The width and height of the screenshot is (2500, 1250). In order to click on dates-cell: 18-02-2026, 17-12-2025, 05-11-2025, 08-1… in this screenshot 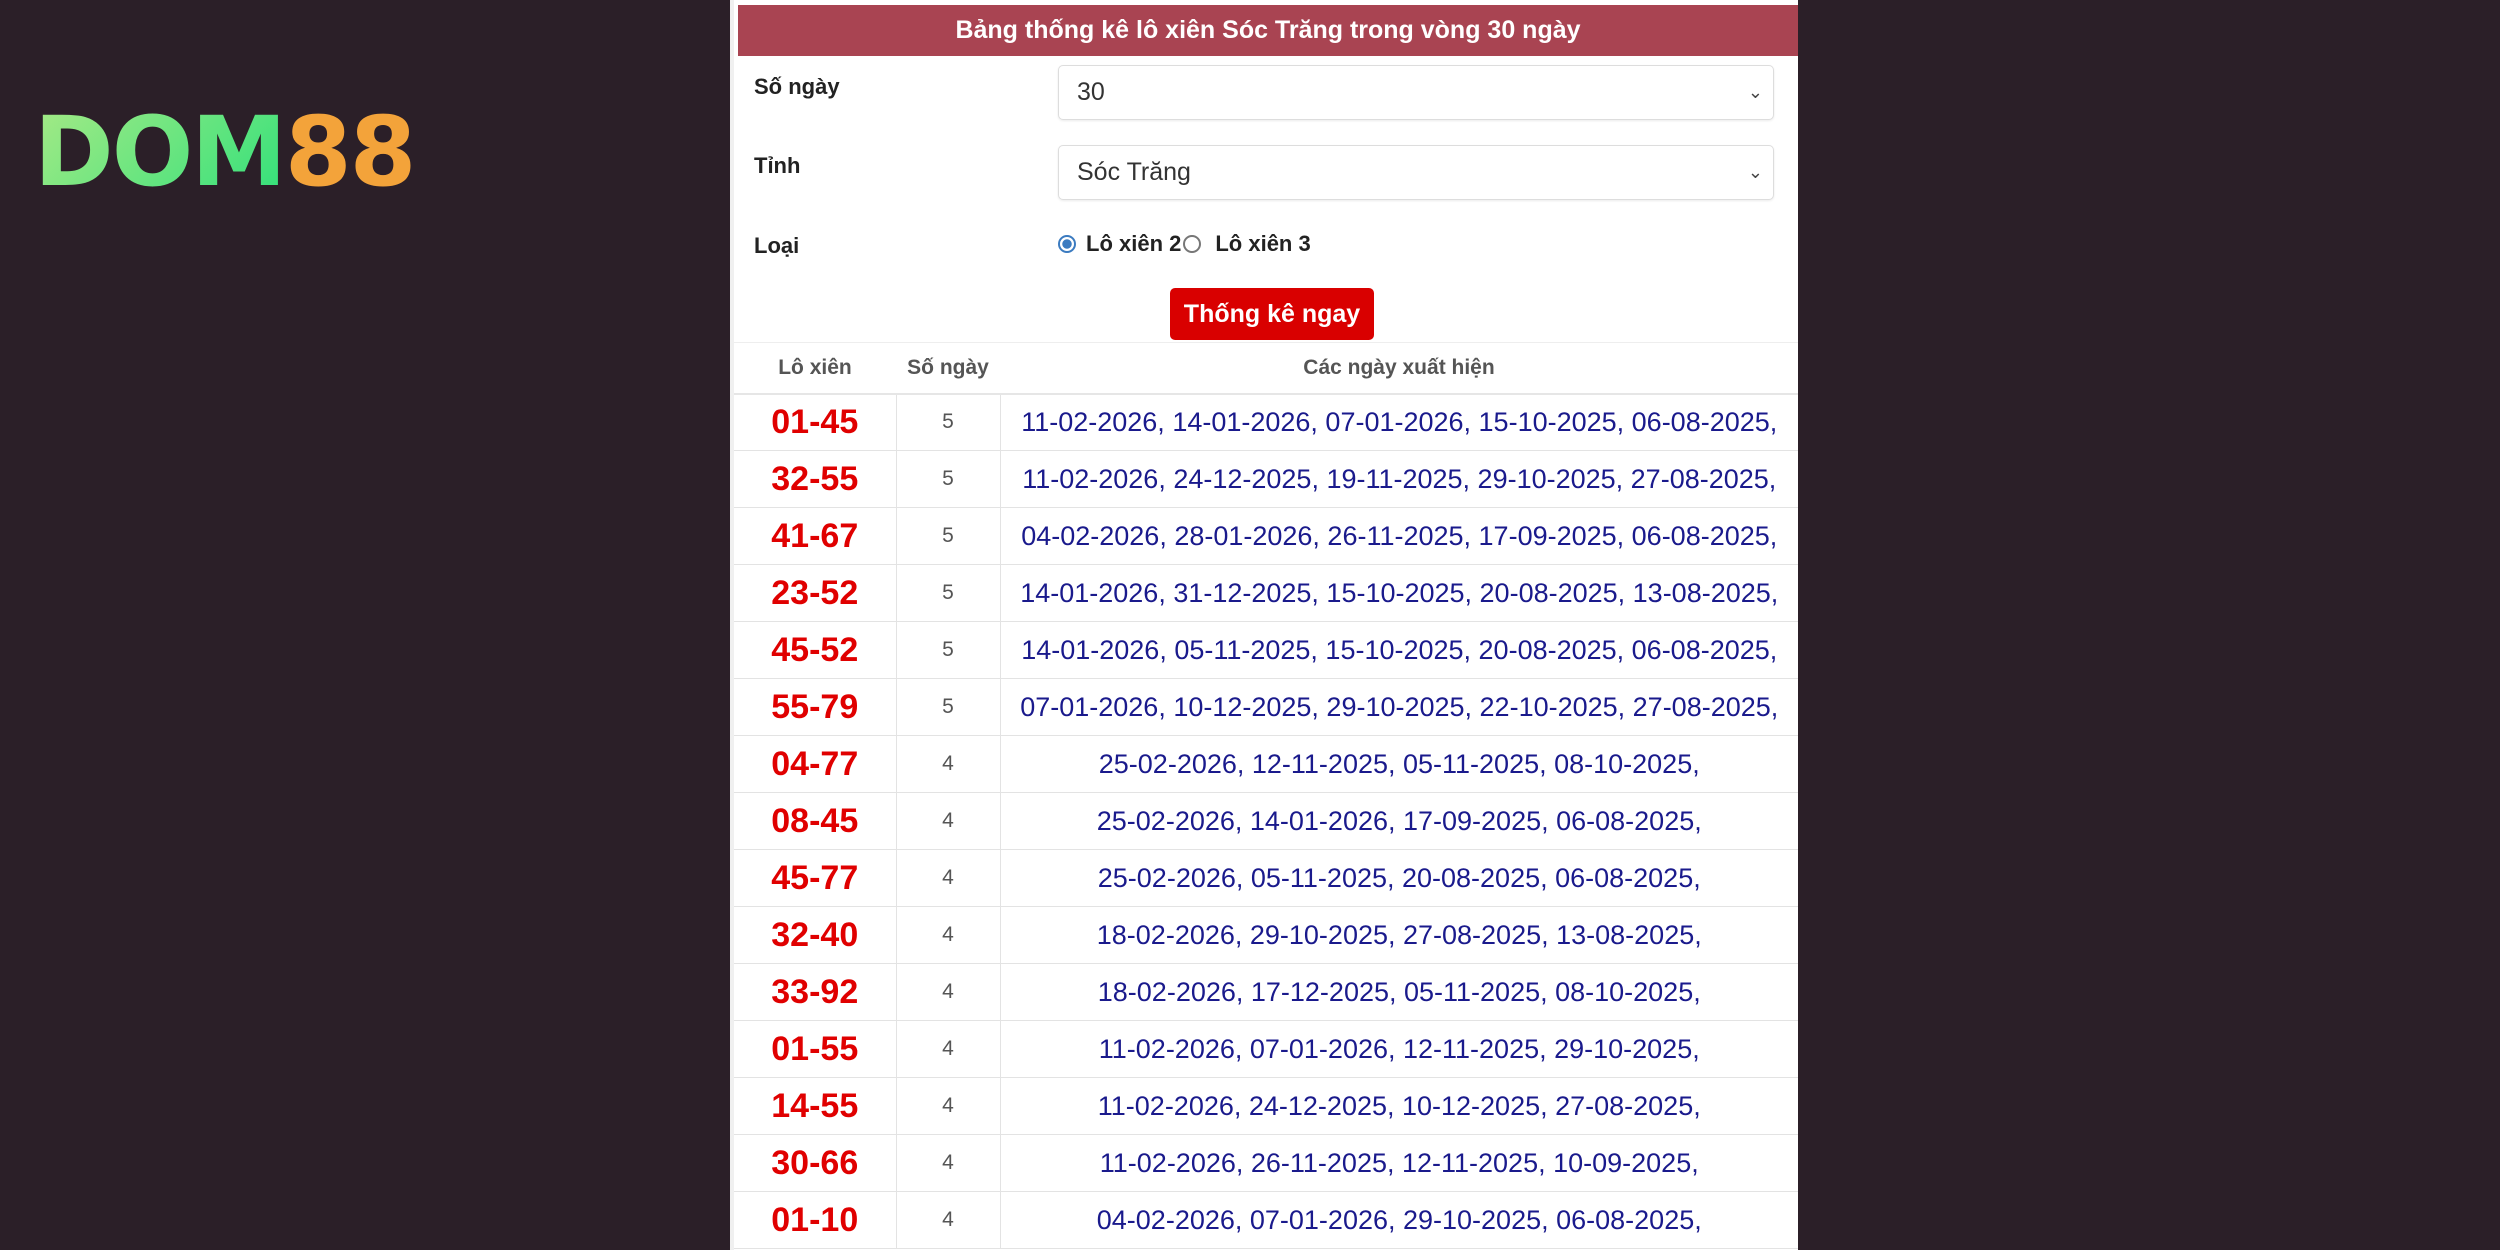, I will do `click(1399, 992)`.